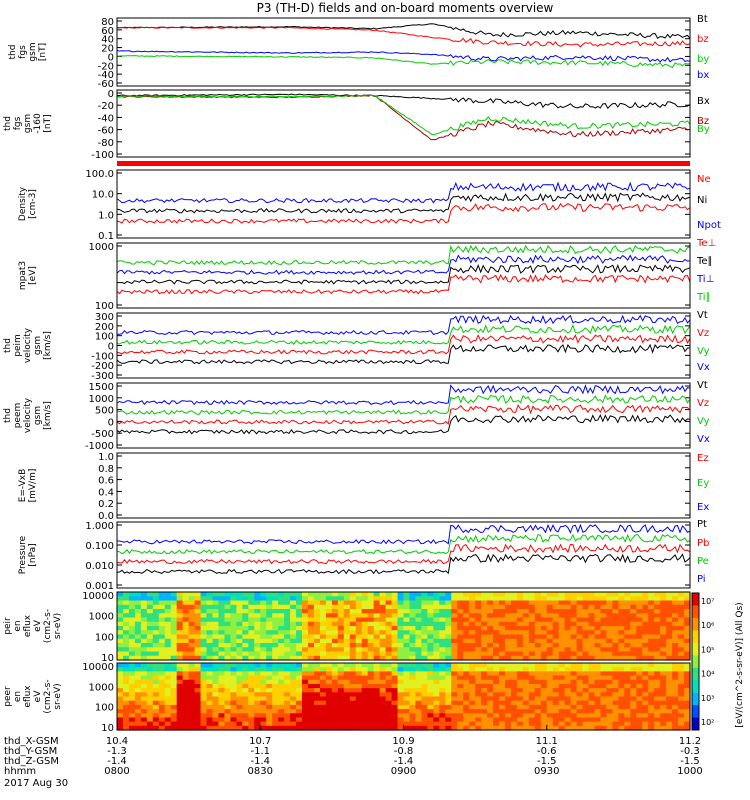  What do you see at coordinates (99, 446) in the screenshot?
I see `y-tick-label: -1000` at bounding box center [99, 446].